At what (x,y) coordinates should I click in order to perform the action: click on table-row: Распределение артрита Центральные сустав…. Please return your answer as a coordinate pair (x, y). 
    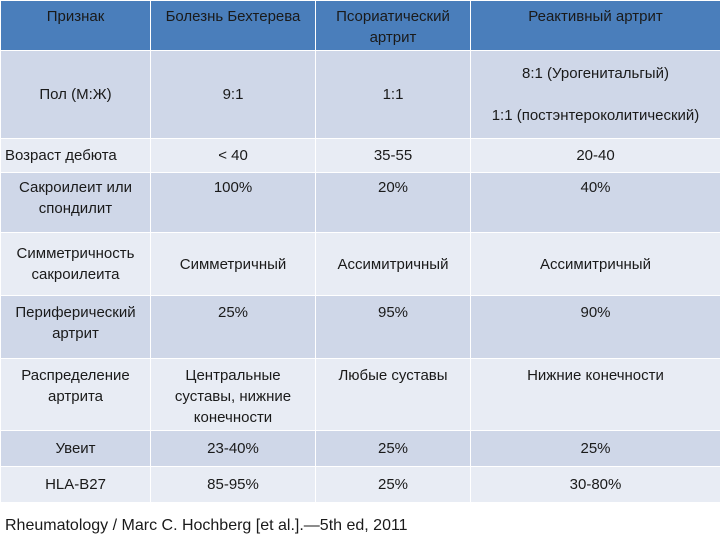
    Looking at the image, I should click on (360, 394).